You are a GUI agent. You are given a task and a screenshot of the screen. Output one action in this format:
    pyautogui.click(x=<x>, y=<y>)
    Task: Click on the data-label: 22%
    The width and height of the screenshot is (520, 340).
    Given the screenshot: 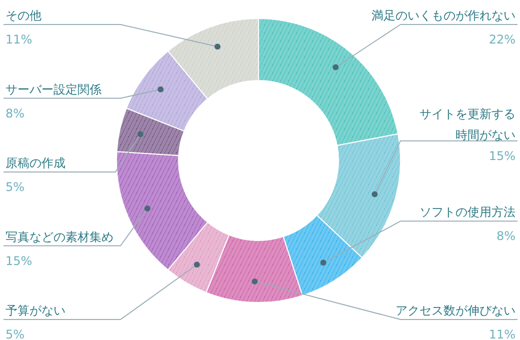 What is the action you would take?
    pyautogui.click(x=502, y=39)
    